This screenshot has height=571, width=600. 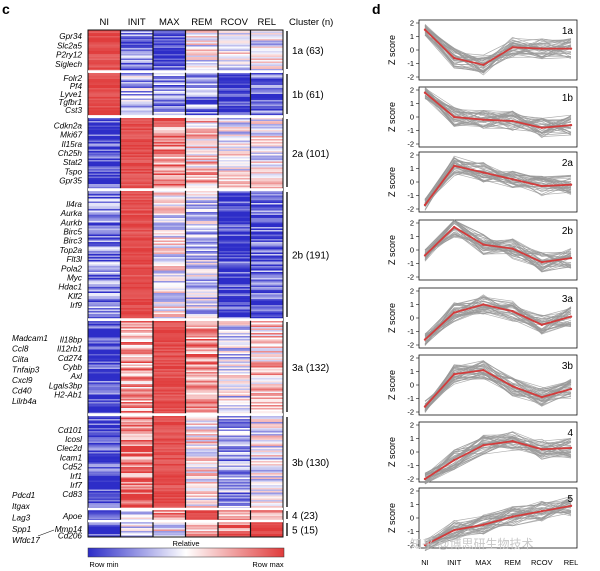 I want to click on y-axis-label: Z score, so click(x=392, y=518).